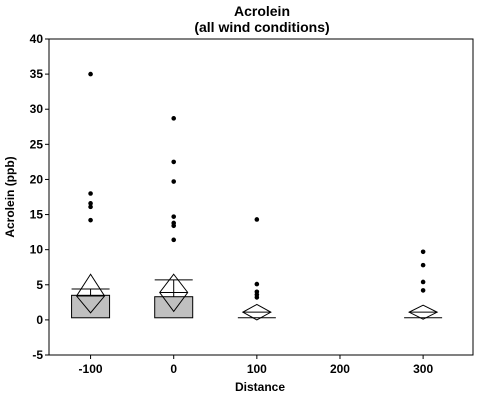  What do you see at coordinates (37, 250) in the screenshot?
I see `y-tick-label: 10` at bounding box center [37, 250].